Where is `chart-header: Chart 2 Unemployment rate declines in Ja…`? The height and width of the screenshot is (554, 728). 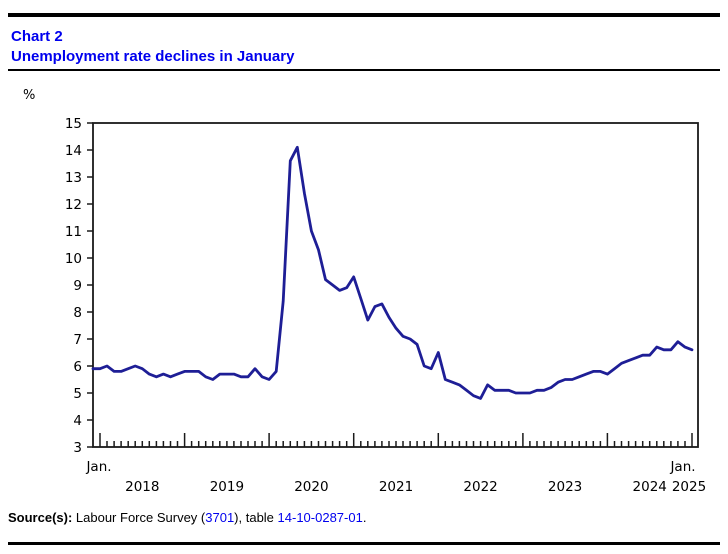 chart-header: Chart 2 Unemployment rate declines in Ja… is located at coordinates (152, 47).